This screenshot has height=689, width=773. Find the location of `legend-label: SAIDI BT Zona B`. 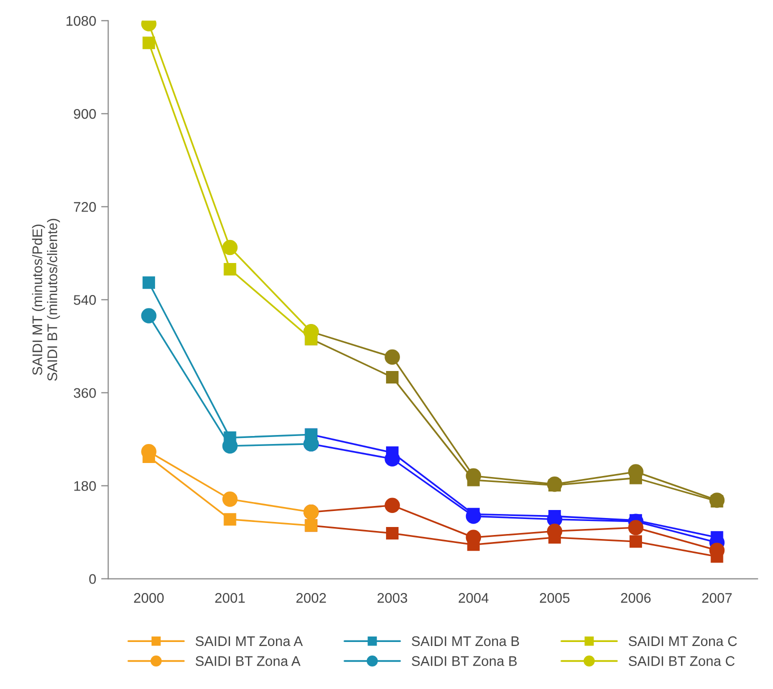

legend-label: SAIDI BT Zona B is located at coordinates (464, 661).